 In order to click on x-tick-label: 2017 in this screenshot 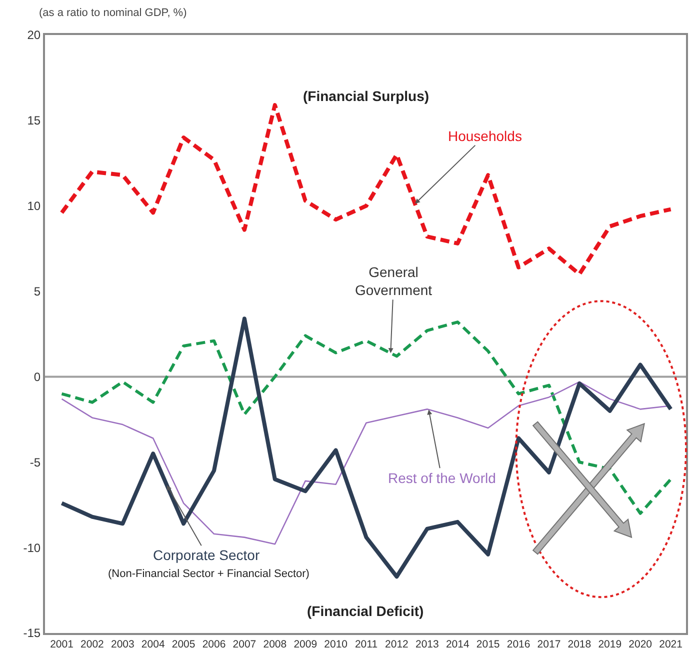, I will do `click(549, 644)`.